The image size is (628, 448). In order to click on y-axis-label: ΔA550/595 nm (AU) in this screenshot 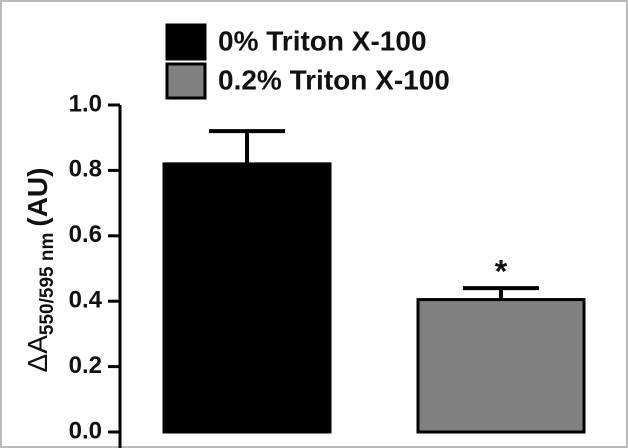, I will do `click(40, 270)`.